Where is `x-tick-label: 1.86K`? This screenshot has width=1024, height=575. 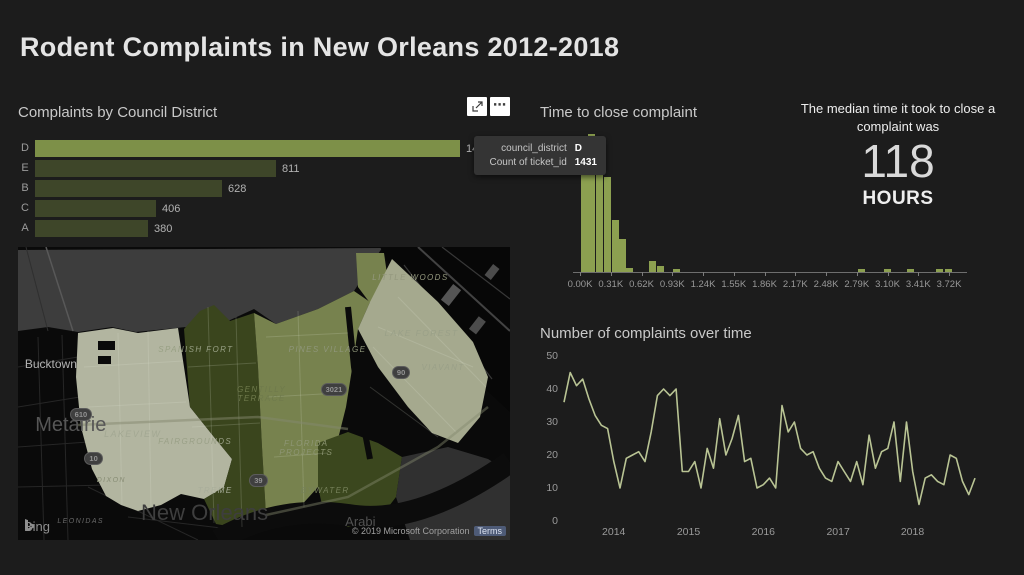 x-tick-label: 1.86K is located at coordinates (764, 284).